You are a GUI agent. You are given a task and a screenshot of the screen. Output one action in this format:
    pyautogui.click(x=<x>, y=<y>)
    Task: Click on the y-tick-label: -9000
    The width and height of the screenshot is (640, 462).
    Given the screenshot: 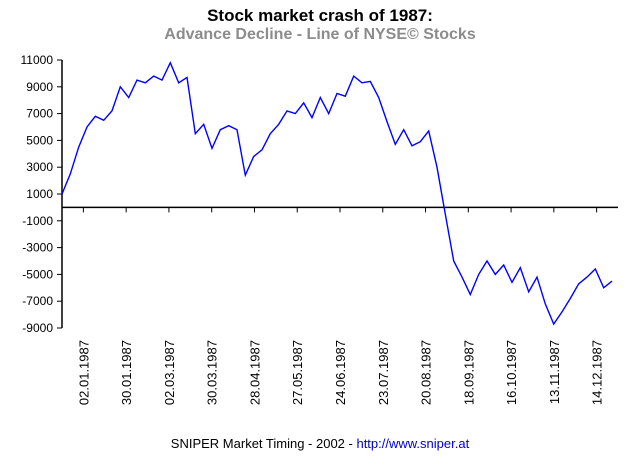 What is the action you would take?
    pyautogui.click(x=37, y=328)
    